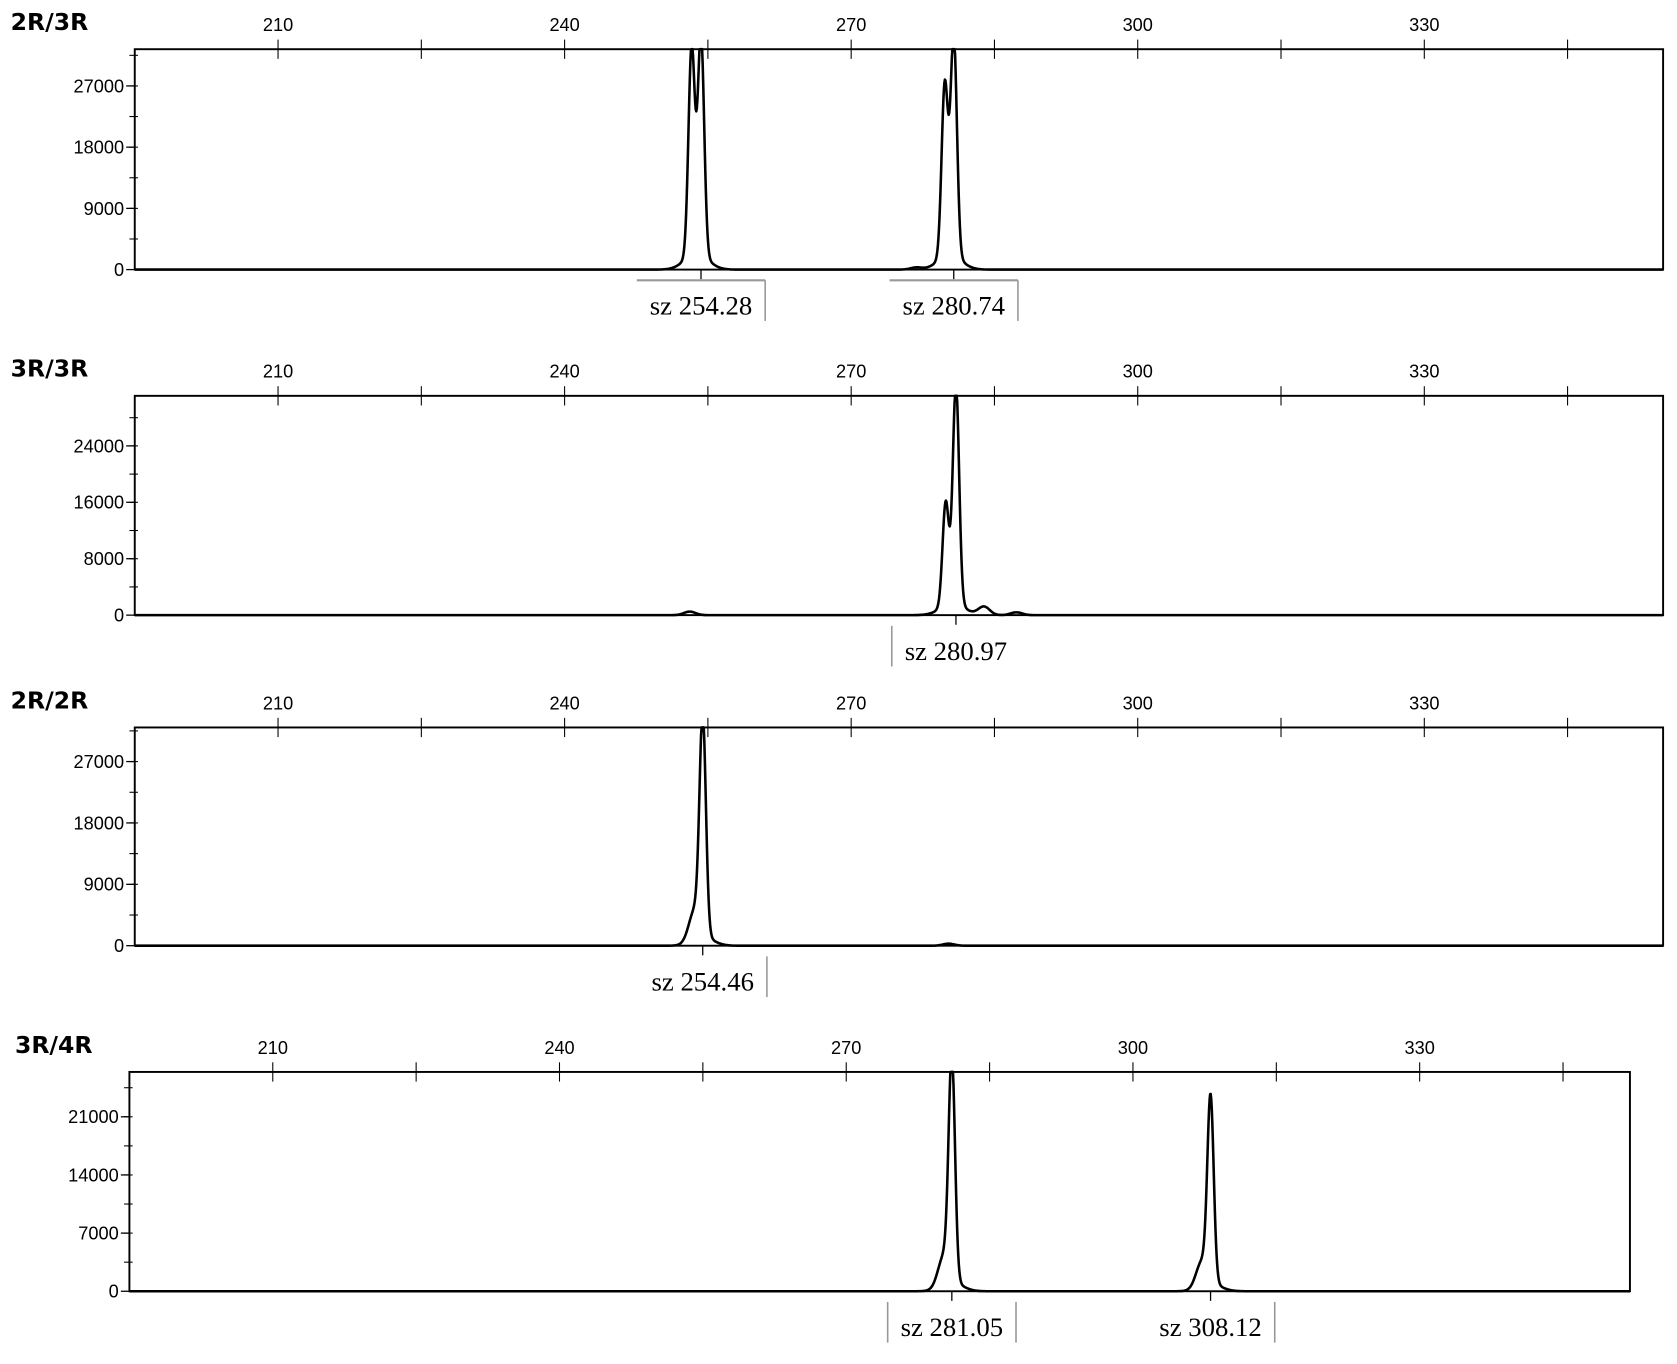 This screenshot has height=1364, width=1677. Describe the element at coordinates (98, 1234) in the screenshot. I see `y-tick-label: 7000` at that location.